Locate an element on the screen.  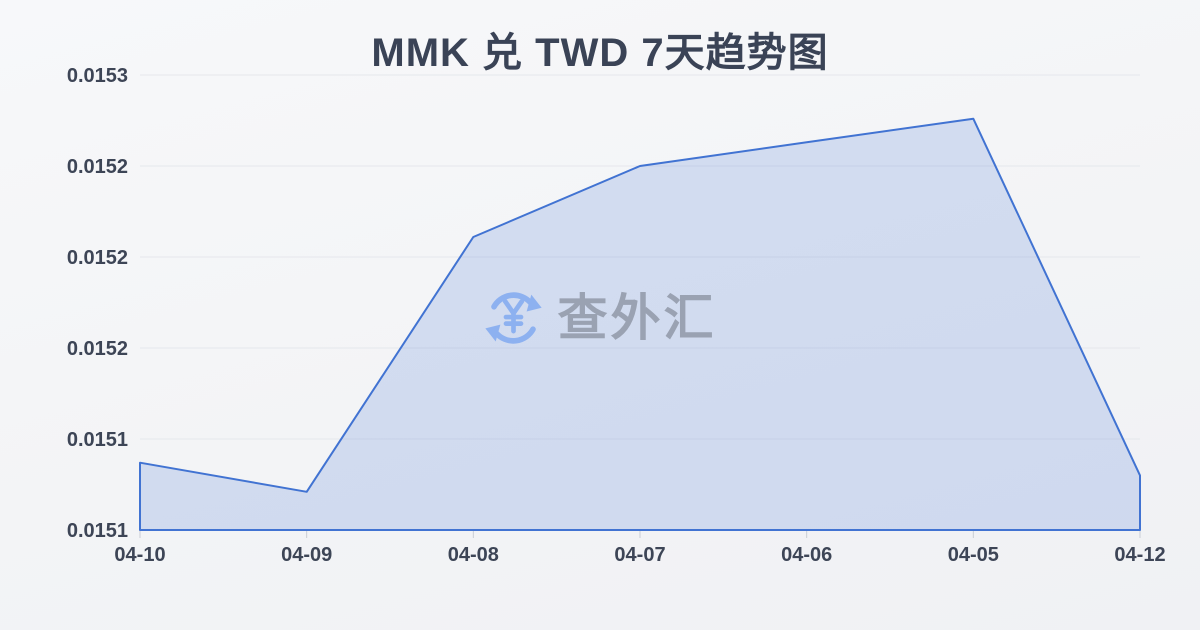
chart-title: MMK 兑 TWD 7天趋势图 is located at coordinates (600, 53).